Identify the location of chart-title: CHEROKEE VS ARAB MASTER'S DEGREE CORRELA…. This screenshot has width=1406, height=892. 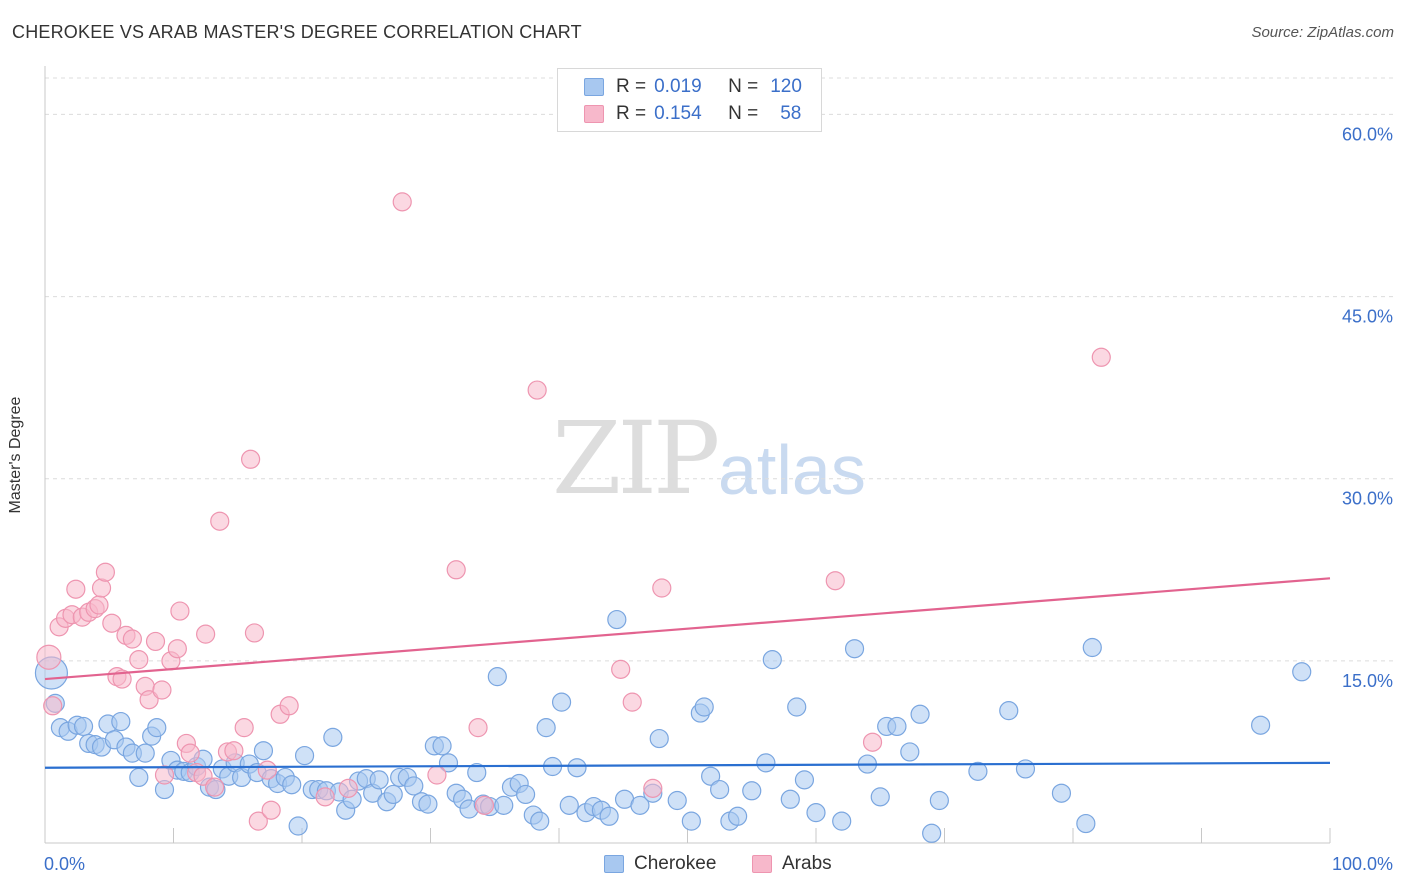
(297, 32).